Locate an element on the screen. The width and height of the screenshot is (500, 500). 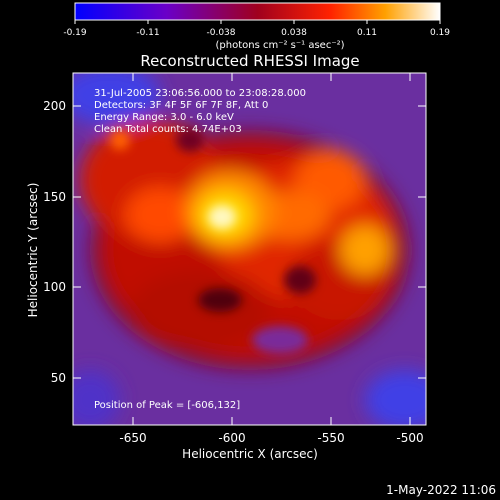
clean-total-label: Clean Total counts: 4.74E+03 is located at coordinates (168, 129).